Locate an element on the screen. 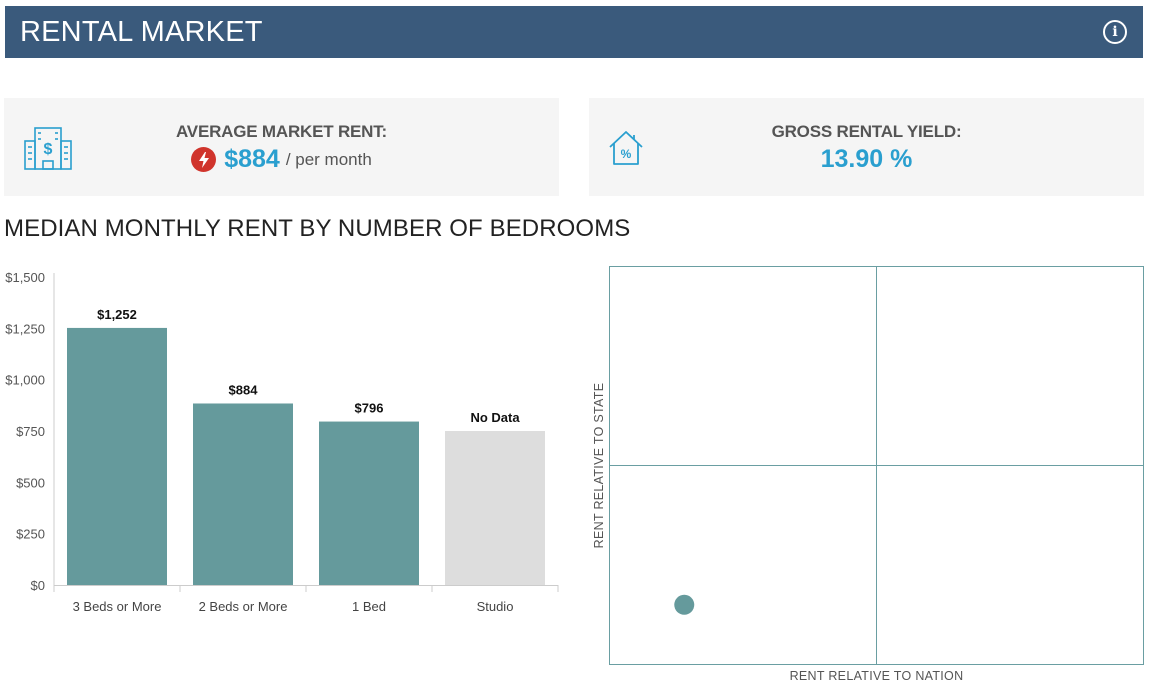 The width and height of the screenshot is (1149, 691). gross-yield-card: % GROSS RENTAL YIELD: 13.90 % is located at coordinates (866, 147).